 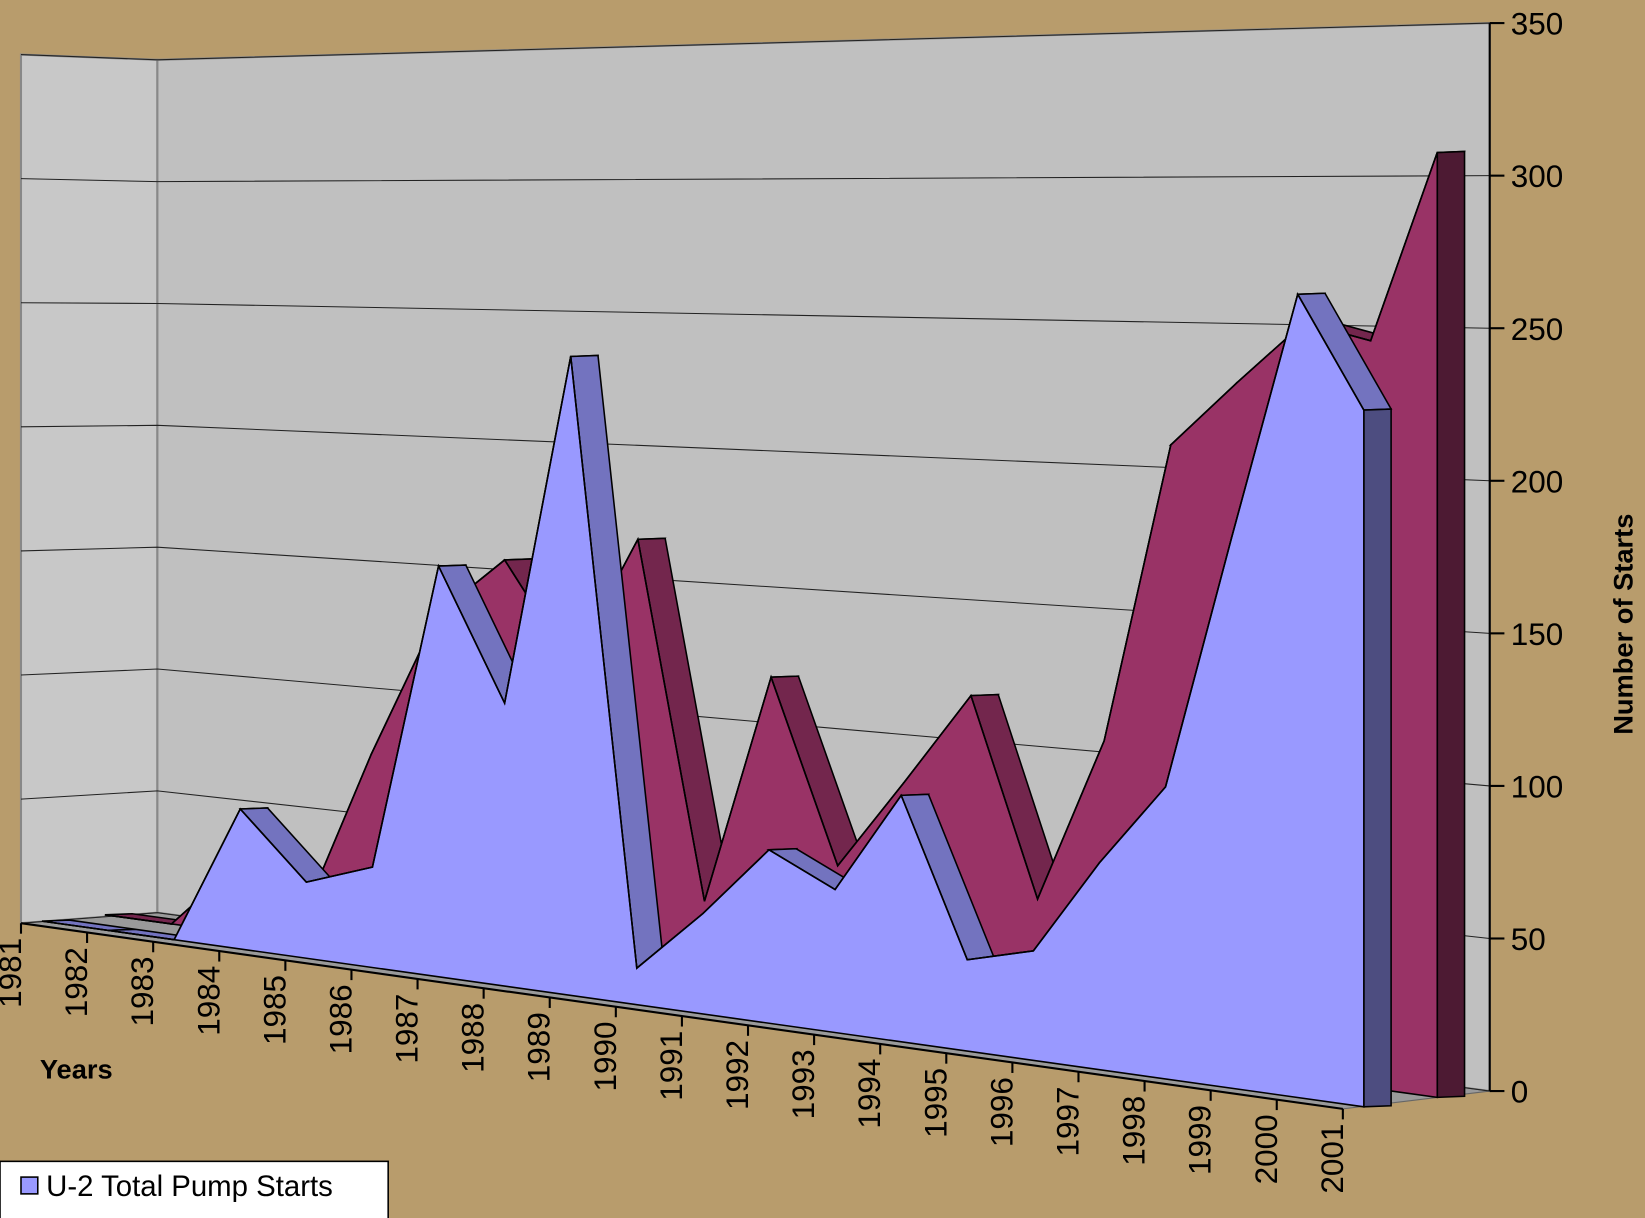 What do you see at coordinates (869, 1094) in the screenshot?
I see `x-tick-label: 1994` at bounding box center [869, 1094].